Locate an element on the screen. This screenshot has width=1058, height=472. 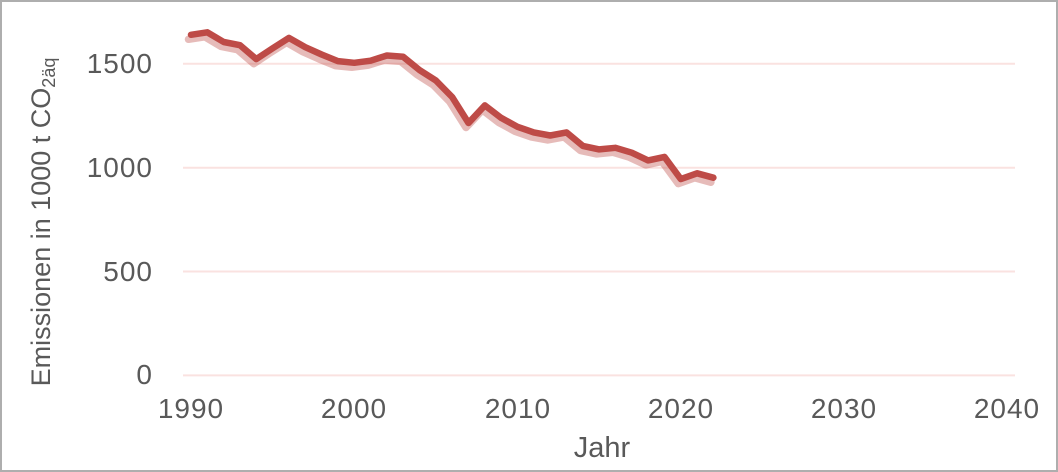
y-tick-label: 1500 is located at coordinates (119, 63).